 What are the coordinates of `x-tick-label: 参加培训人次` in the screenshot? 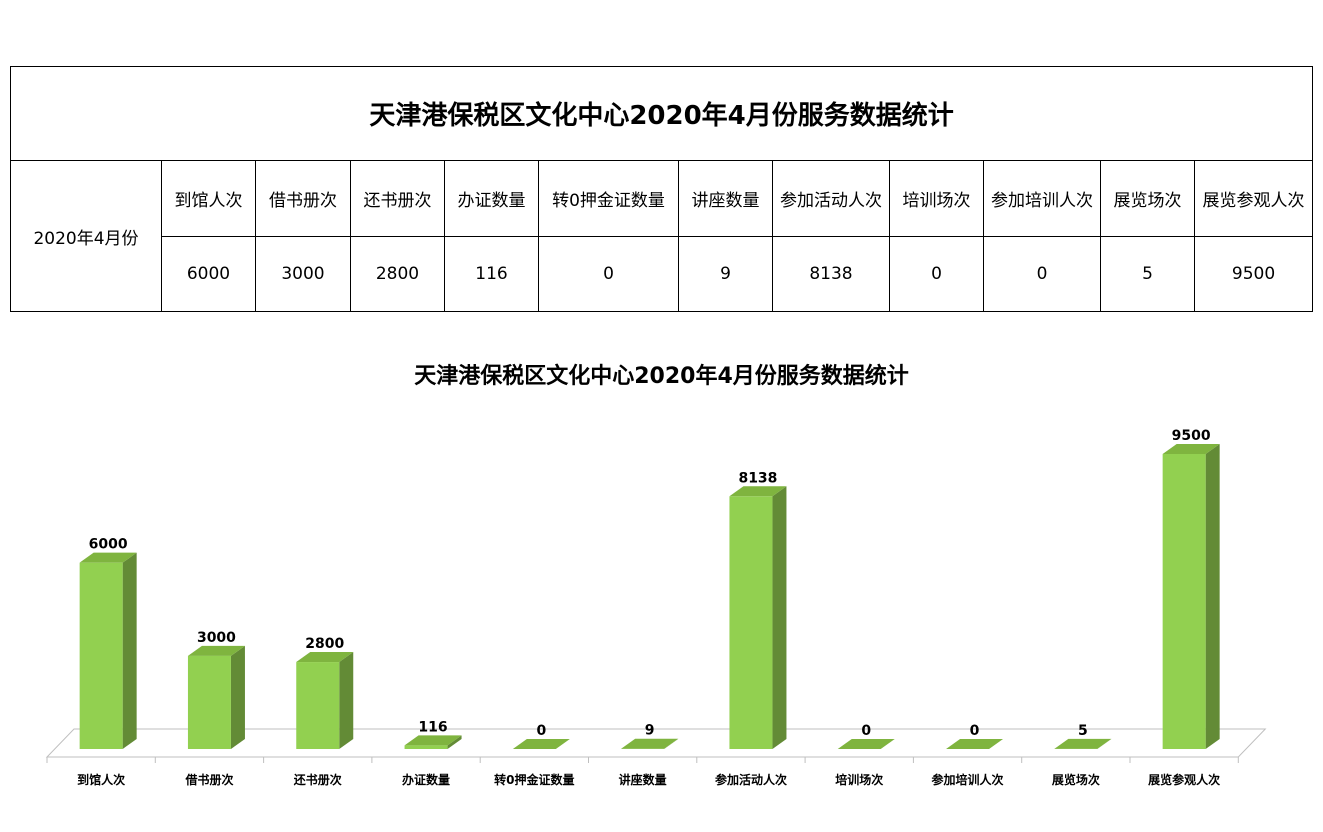 It's located at (968, 779).